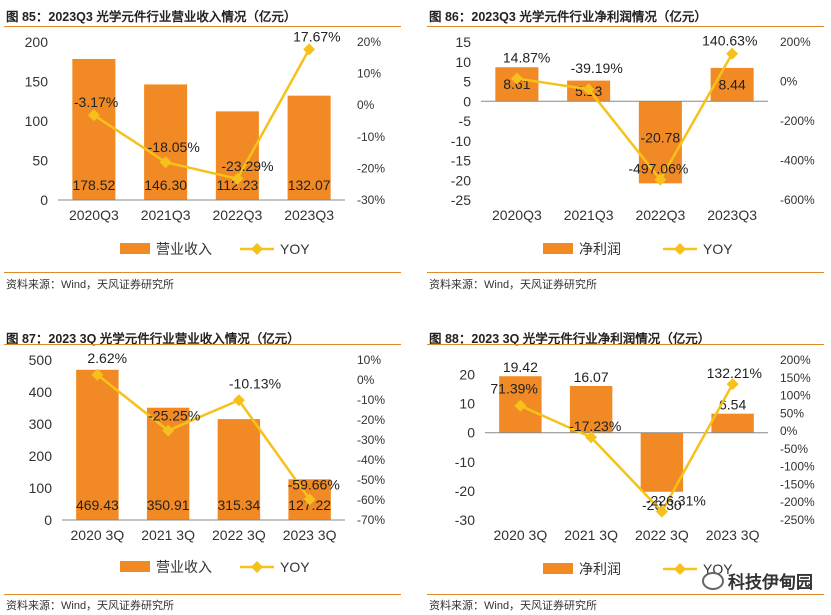  Describe the element at coordinates (98, 535) in the screenshot. I see `x-tick-label: 2020 3Q` at that location.